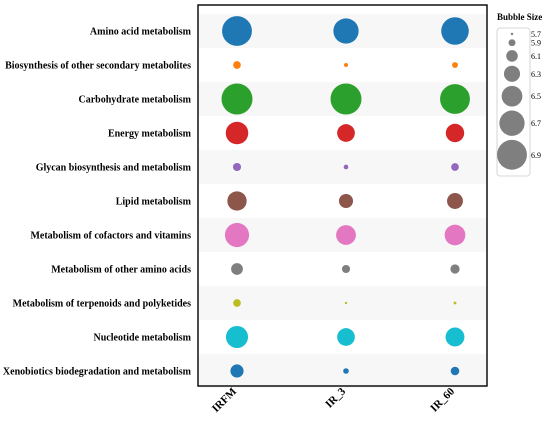  I want to click on y-tick-label: Metabolism of cofactors and vitamins, so click(110, 236).